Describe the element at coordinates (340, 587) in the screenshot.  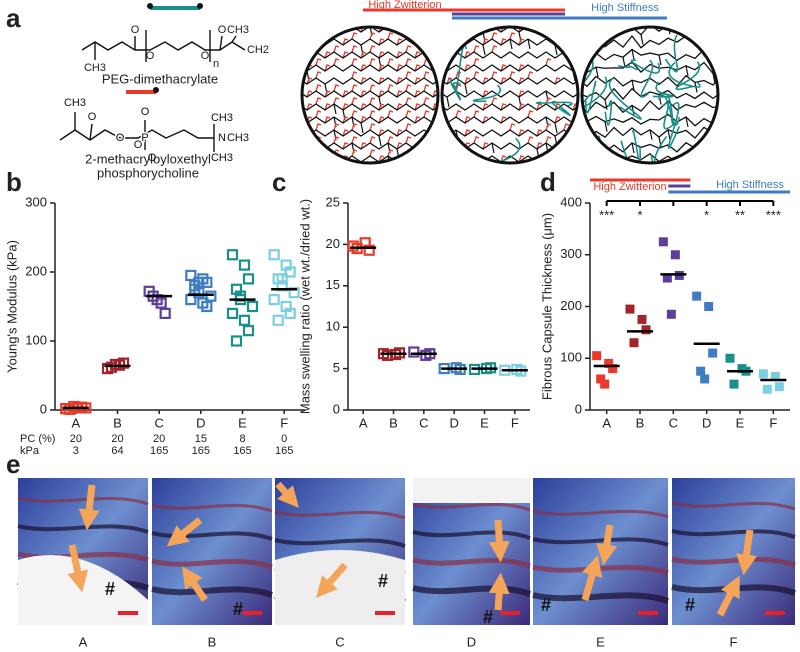
I see `lumen` at that location.